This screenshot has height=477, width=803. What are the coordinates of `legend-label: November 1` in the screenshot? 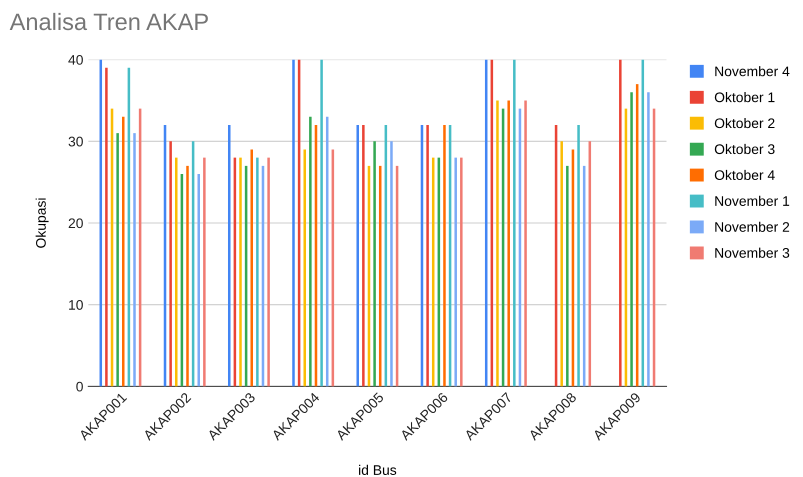 It's located at (752, 201).